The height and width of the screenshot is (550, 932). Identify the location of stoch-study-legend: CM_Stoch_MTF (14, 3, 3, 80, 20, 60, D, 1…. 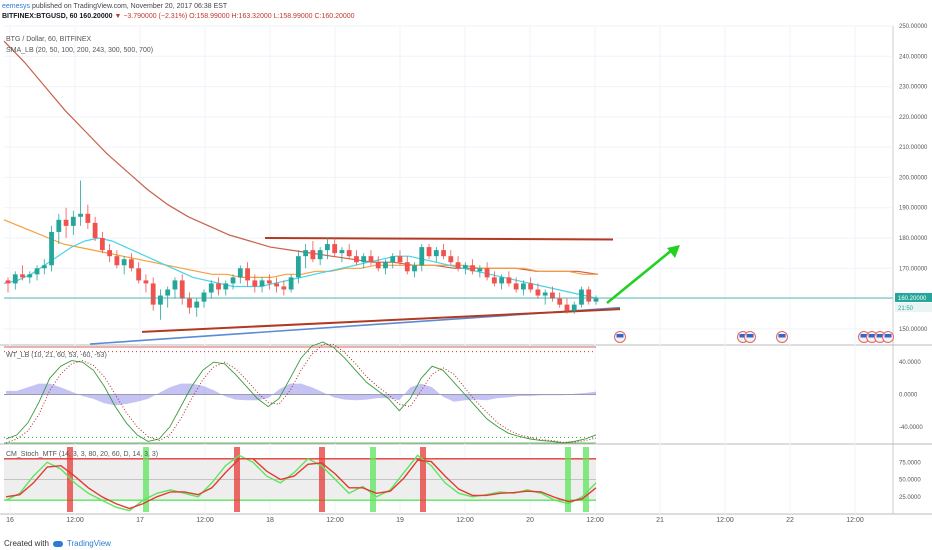
(82, 454).